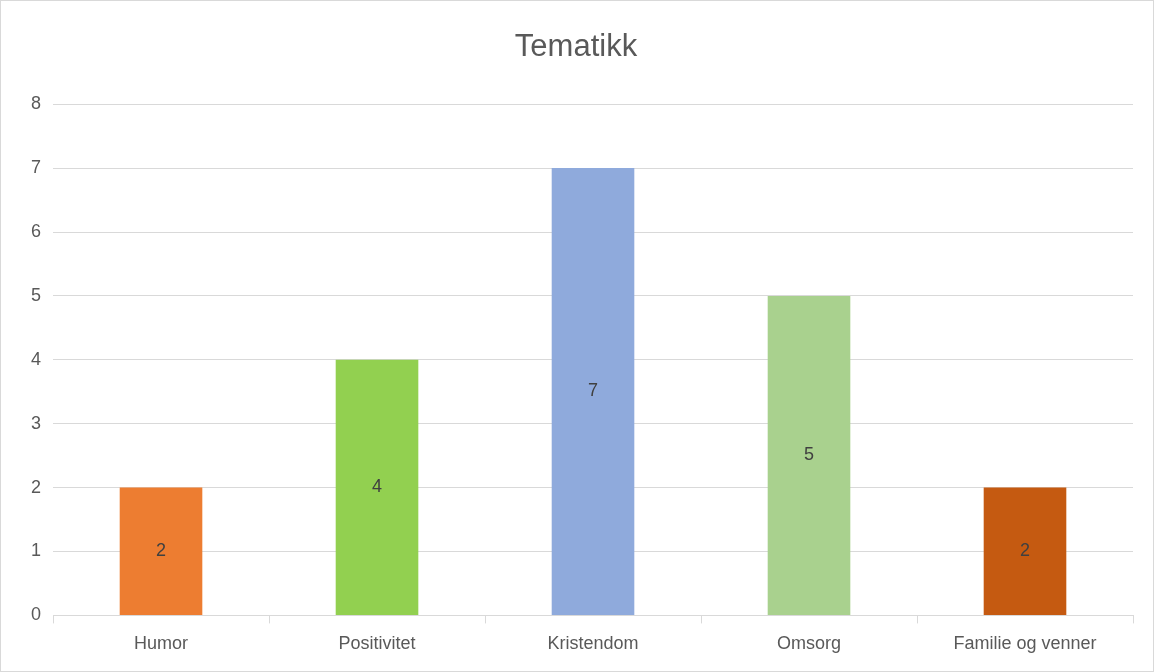  I want to click on y-tick-label: 0, so click(36, 614).